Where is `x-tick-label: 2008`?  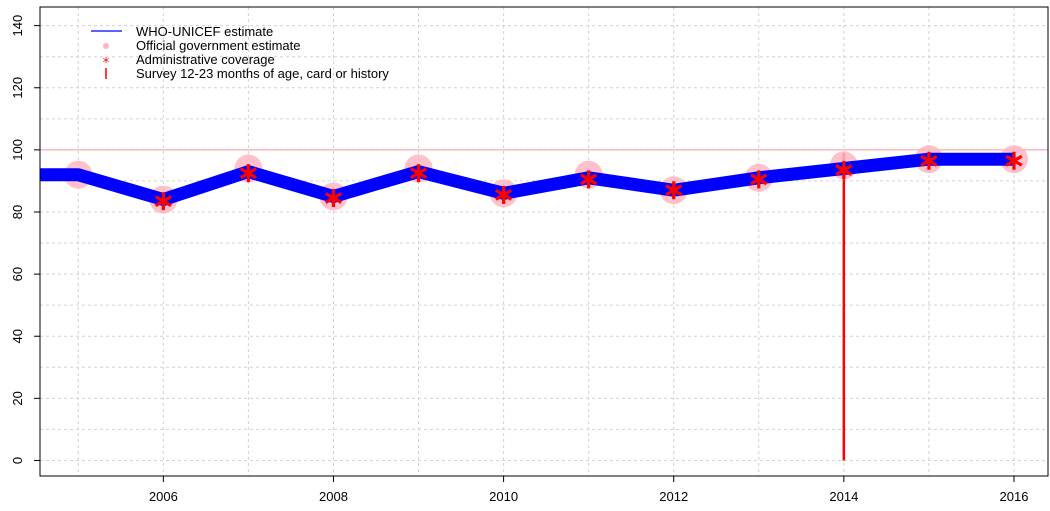
x-tick-label: 2008 is located at coordinates (333, 496).